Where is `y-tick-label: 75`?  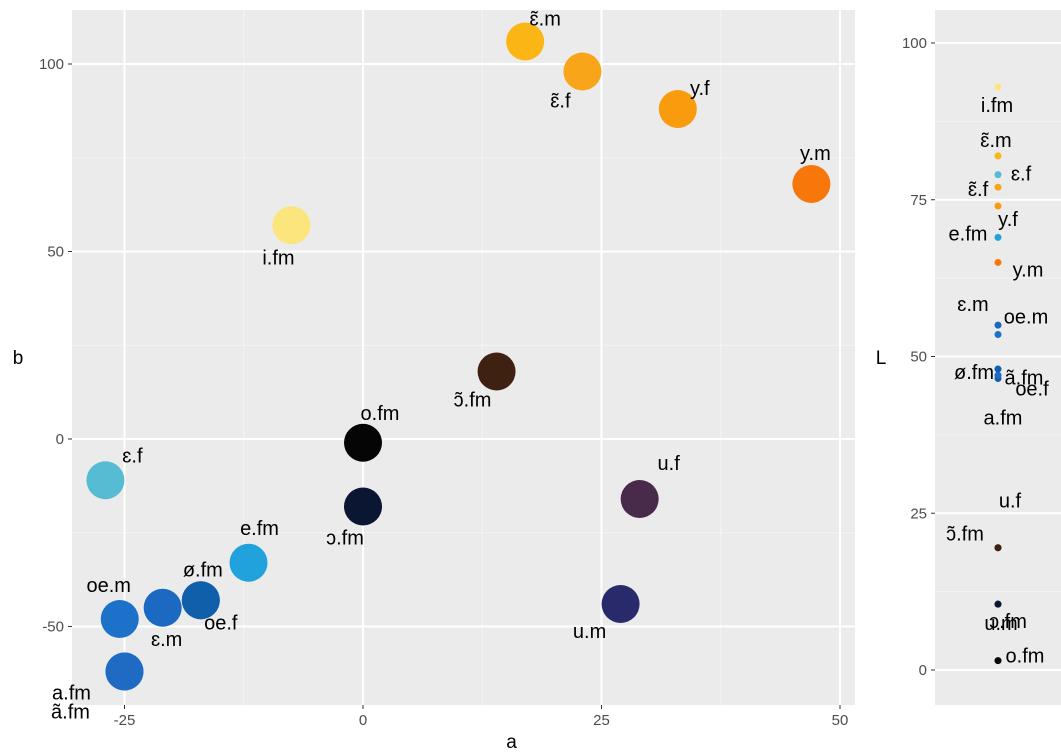 y-tick-label: 75 is located at coordinates (918, 200).